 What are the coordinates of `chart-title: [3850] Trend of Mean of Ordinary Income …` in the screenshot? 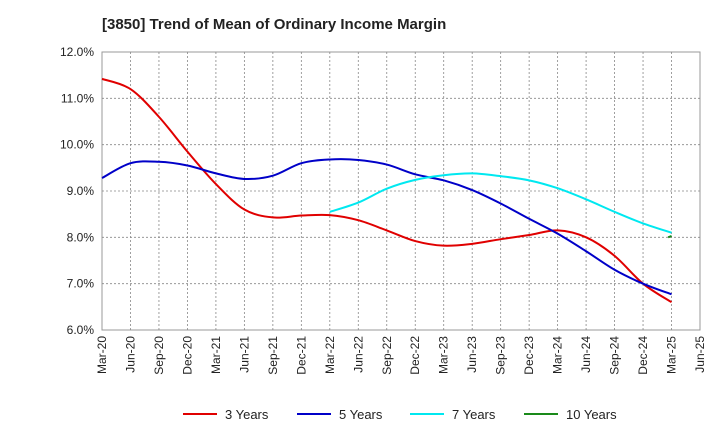 It's located at (274, 24).